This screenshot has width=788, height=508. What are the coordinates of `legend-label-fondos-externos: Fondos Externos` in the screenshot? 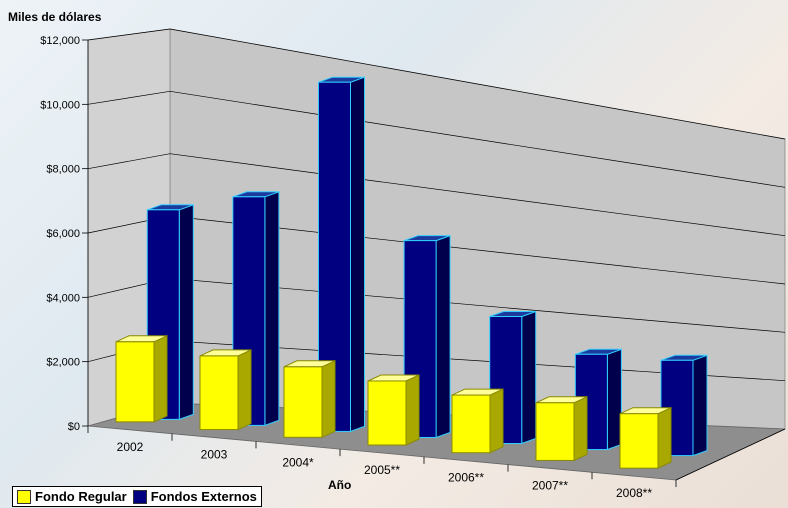 It's located at (203, 496).